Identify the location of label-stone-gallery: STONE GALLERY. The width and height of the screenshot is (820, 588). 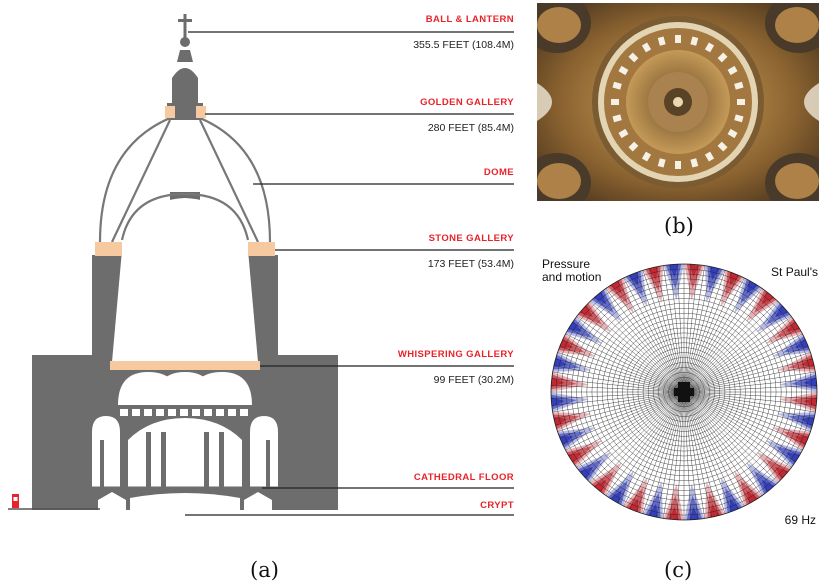
(471, 238).